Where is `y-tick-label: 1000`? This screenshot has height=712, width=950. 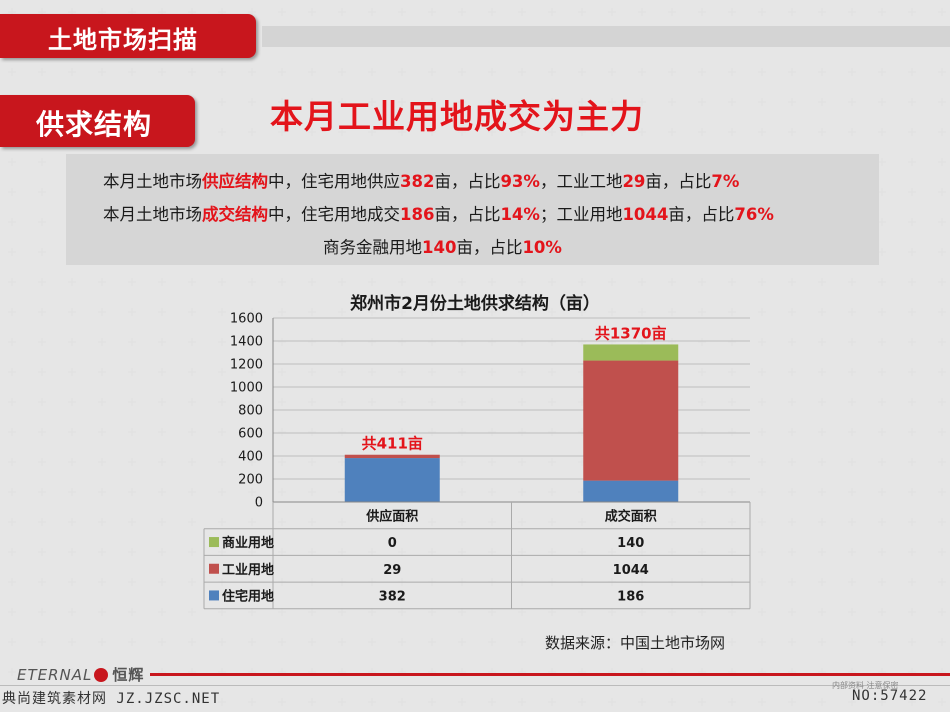 y-tick-label: 1000 is located at coordinates (246, 388).